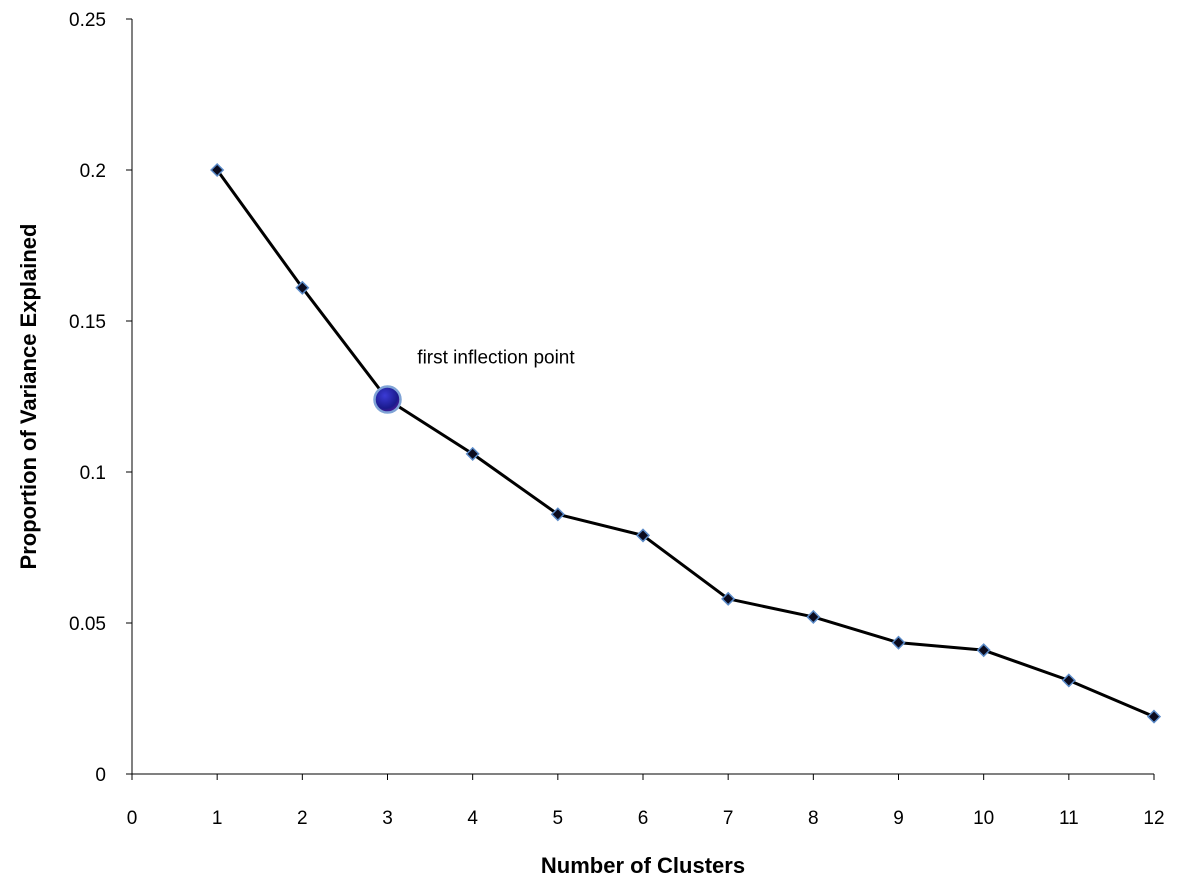  Describe the element at coordinates (87, 624) in the screenshot. I see `y-tick-label: 0.05` at that location.